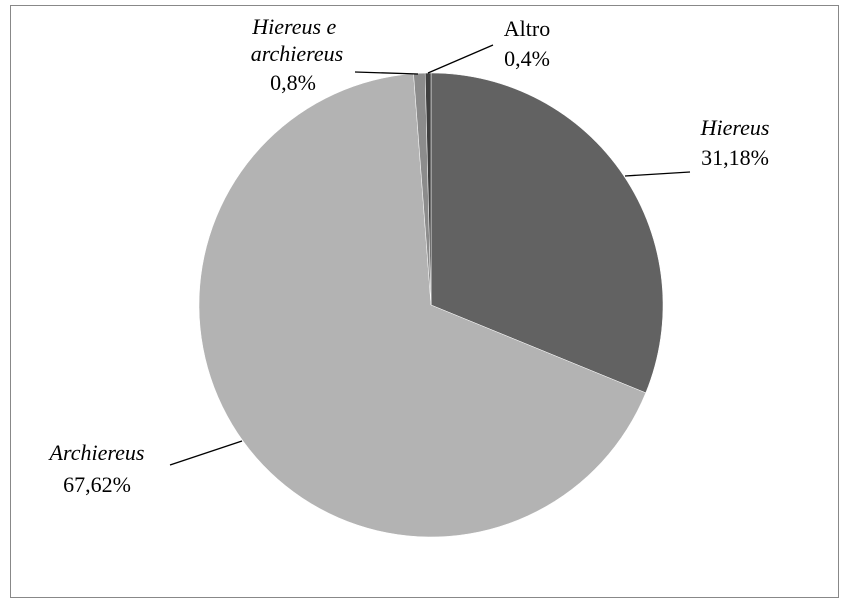 The width and height of the screenshot is (843, 598). Describe the element at coordinates (97, 484) in the screenshot. I see `value-label: 67,62%` at that location.